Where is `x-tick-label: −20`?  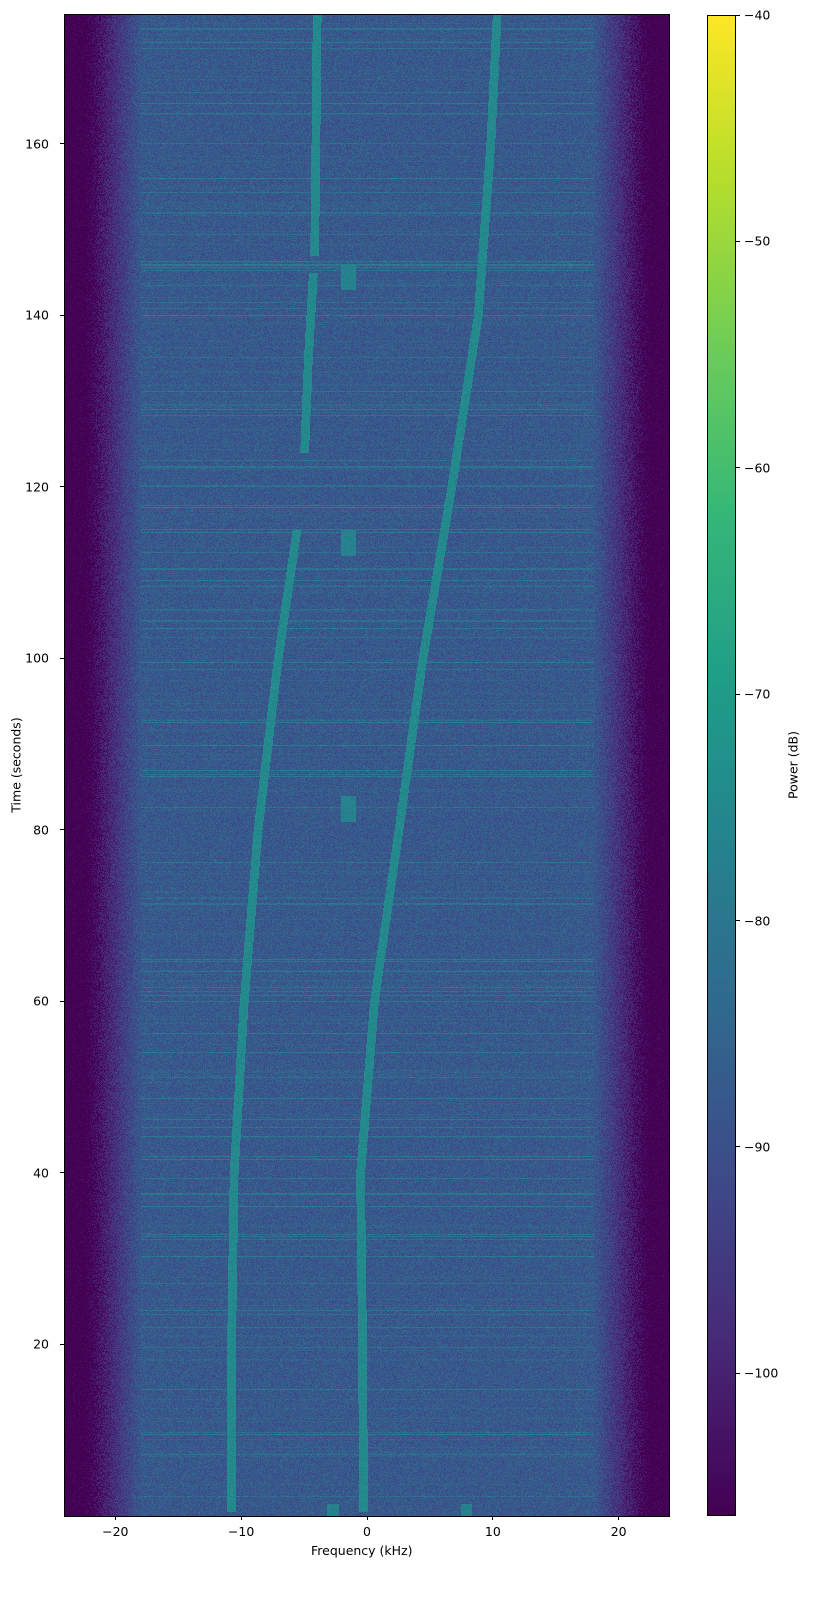 x-tick-label: −20 is located at coordinates (115, 1531).